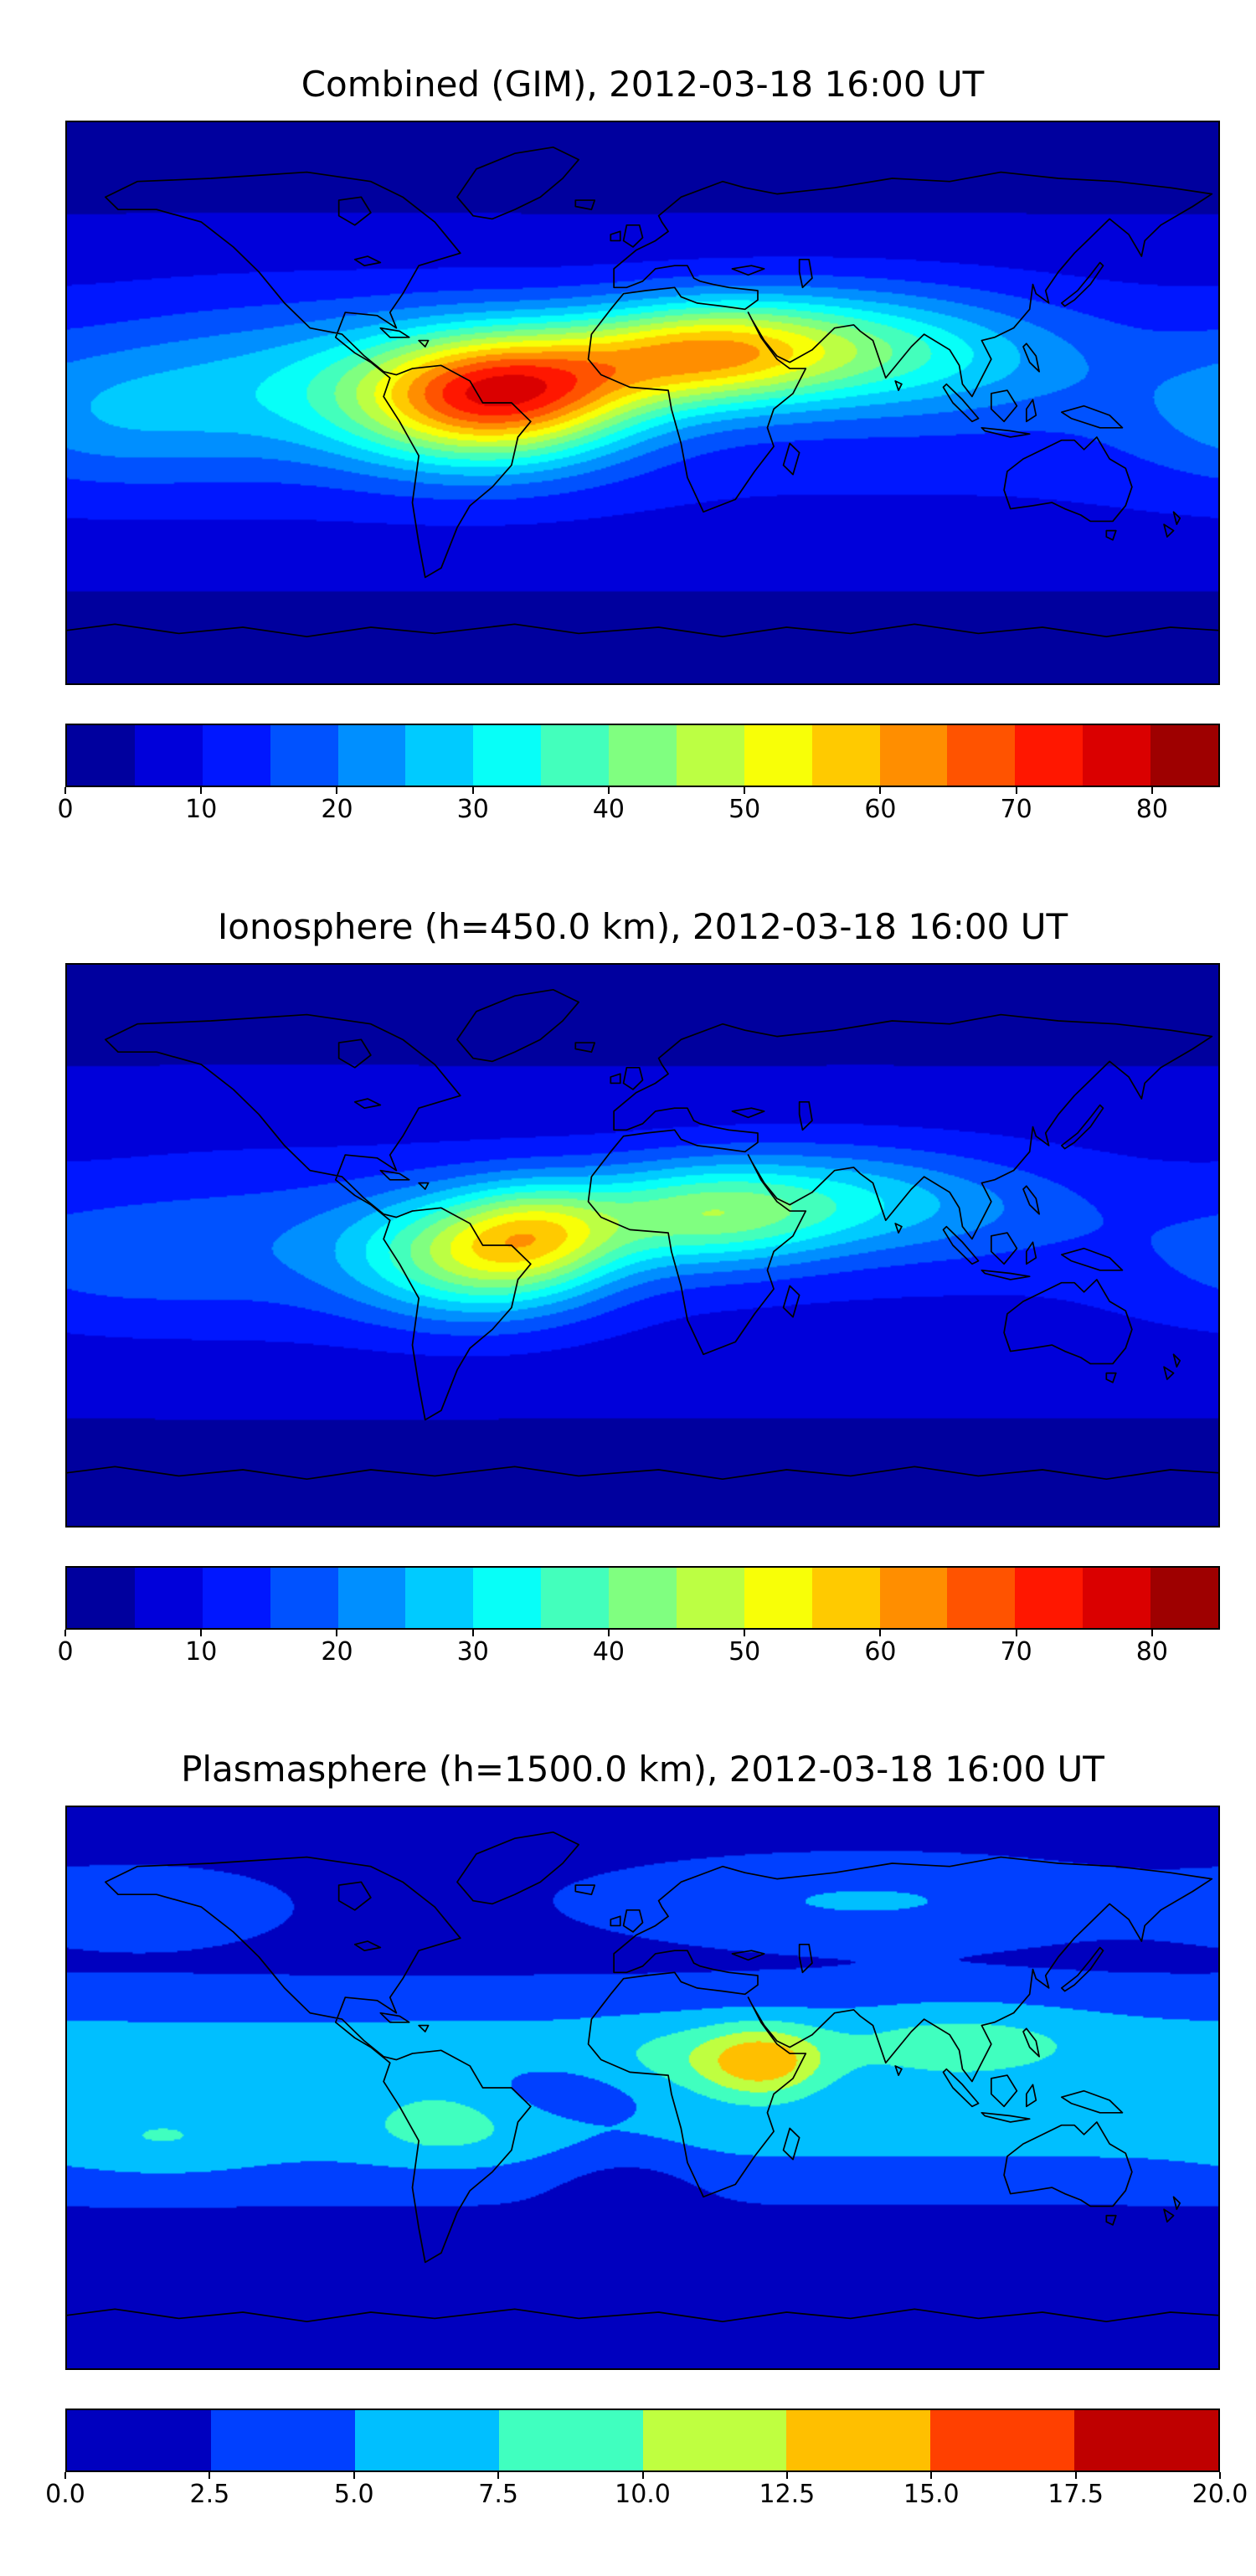 The image size is (1256, 2576). What do you see at coordinates (498, 2494) in the screenshot?
I see `colorbar-tick-label: 7.5` at bounding box center [498, 2494].